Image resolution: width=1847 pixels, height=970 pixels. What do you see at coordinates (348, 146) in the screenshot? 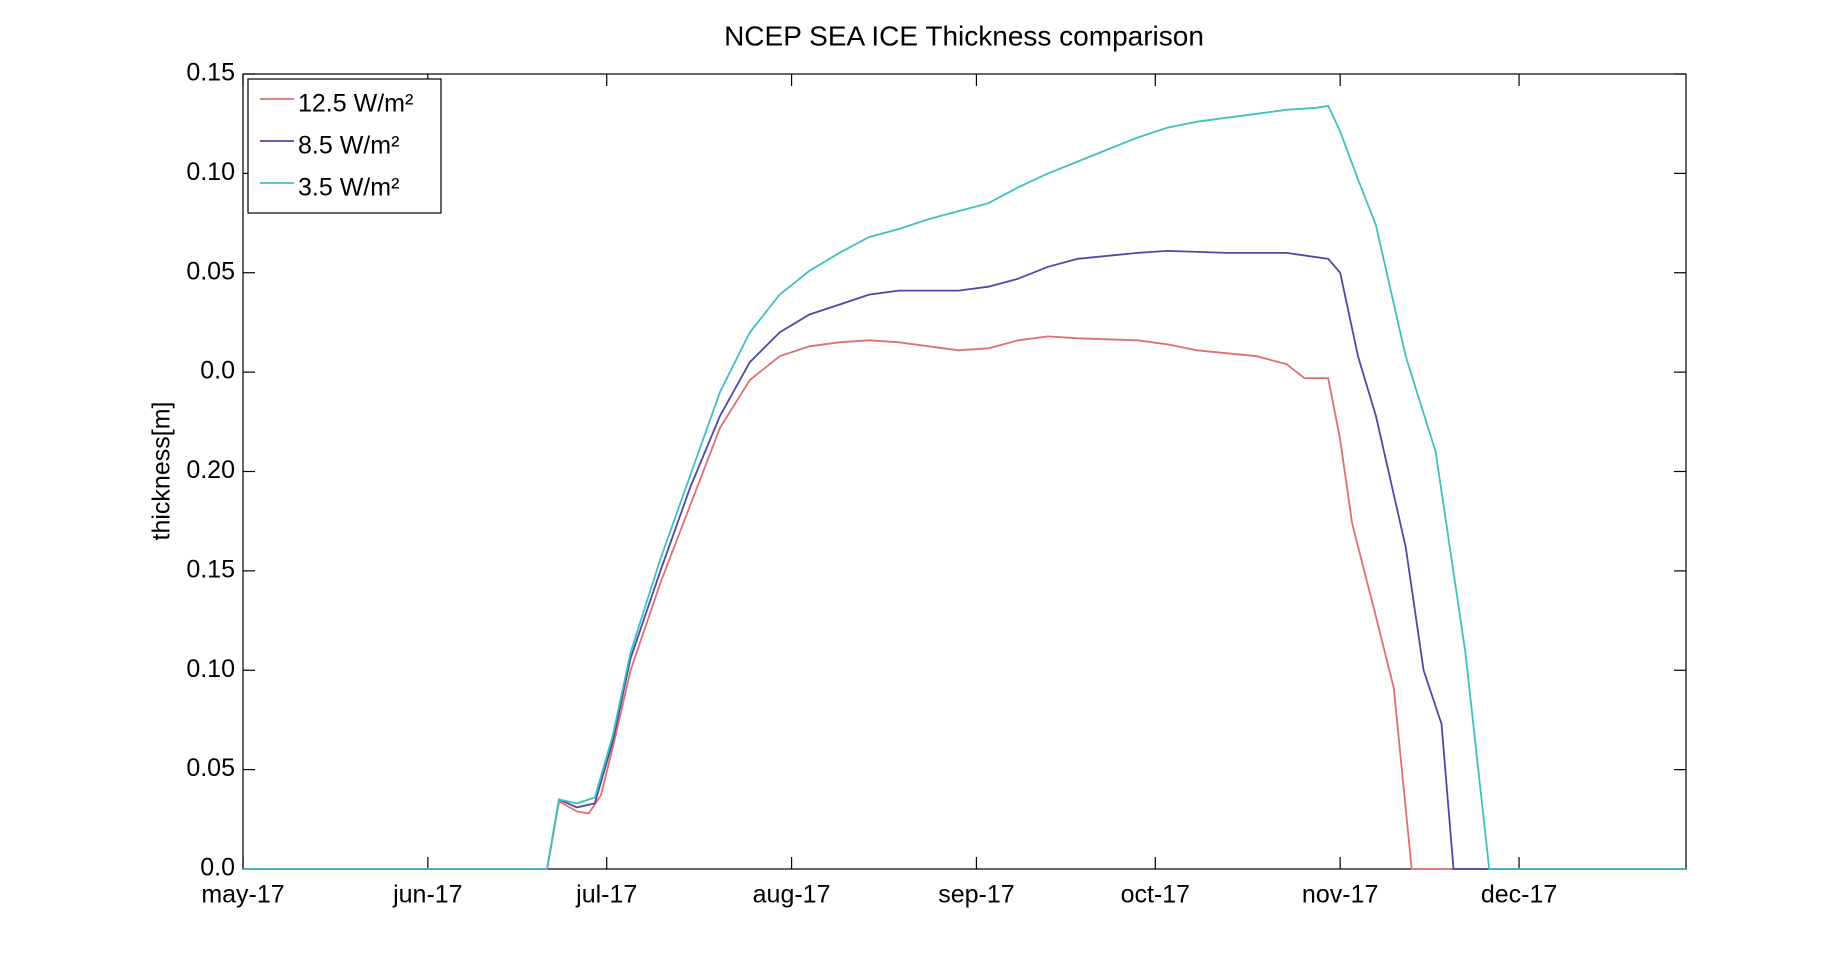
I see `legend-label: 8.5 W/m²` at bounding box center [348, 146].